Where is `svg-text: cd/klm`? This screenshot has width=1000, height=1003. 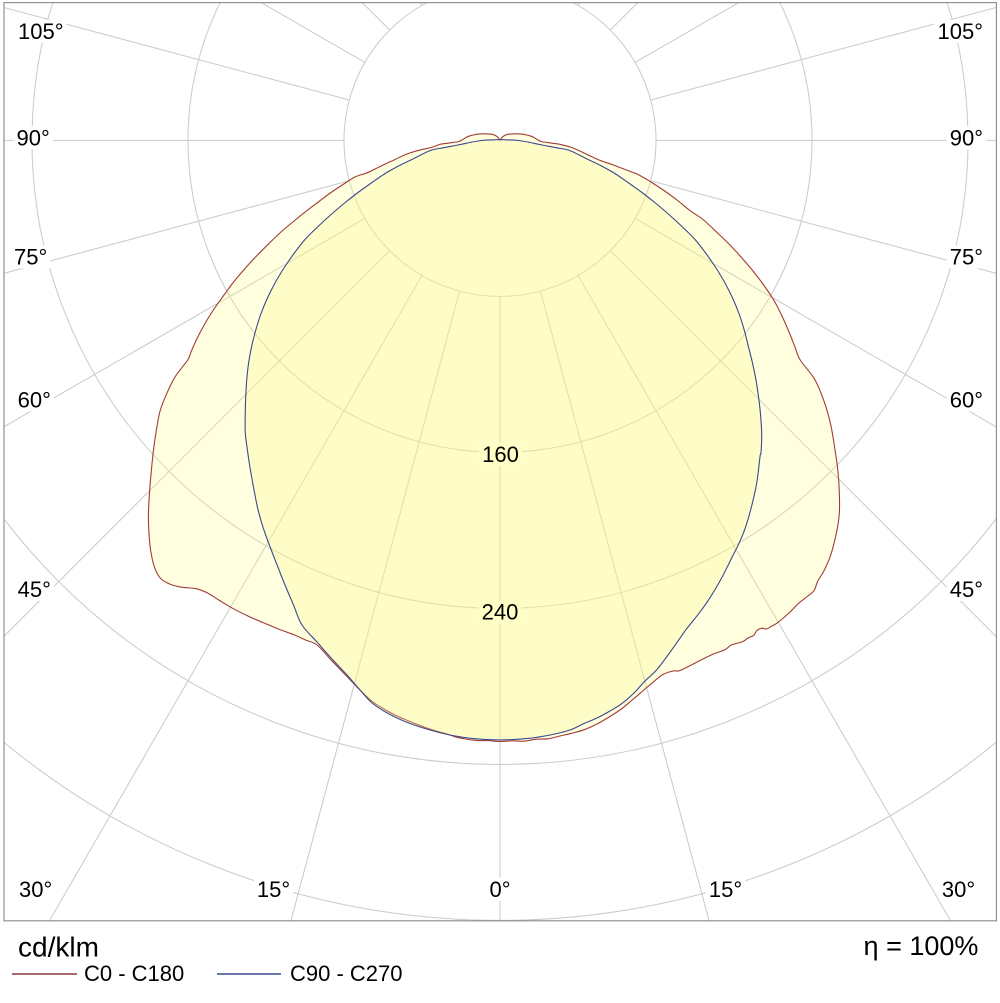 svg-text: cd/klm is located at coordinates (58, 947).